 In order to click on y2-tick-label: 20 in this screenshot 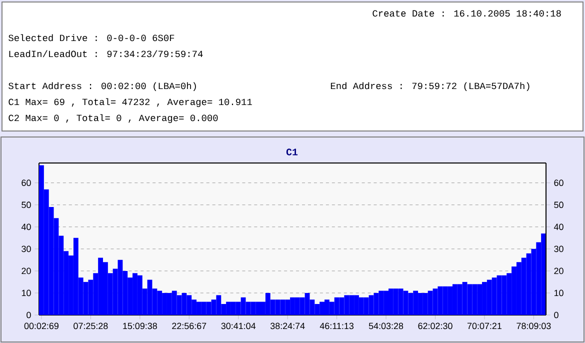, I will do `click(26, 271)`.